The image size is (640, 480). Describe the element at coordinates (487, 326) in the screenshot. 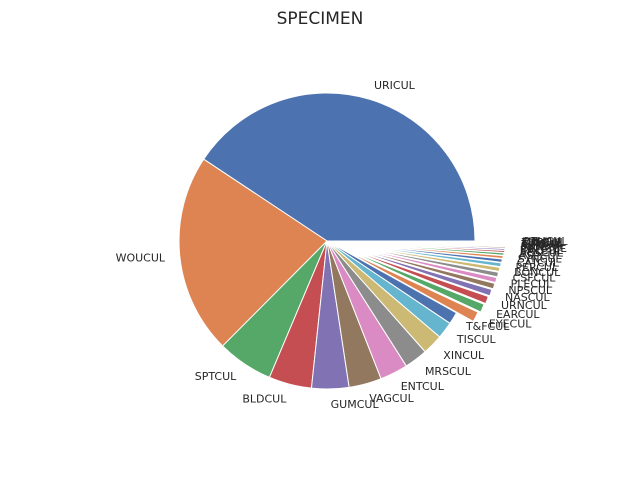

I see `slice-label-t-fcul: T&FCUL` at that location.